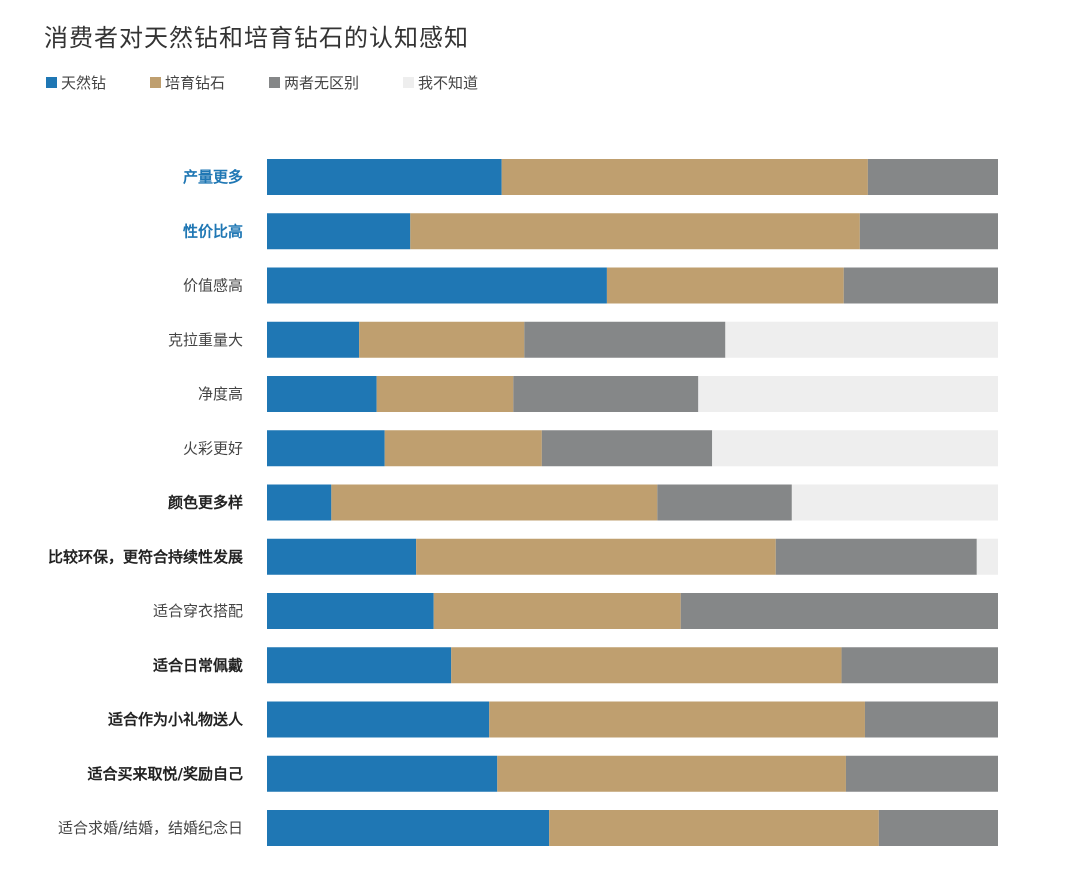 Image resolution: width=1080 pixels, height=895 pixels. I want to click on category-label: 适合作为小礼物送人, so click(176, 720).